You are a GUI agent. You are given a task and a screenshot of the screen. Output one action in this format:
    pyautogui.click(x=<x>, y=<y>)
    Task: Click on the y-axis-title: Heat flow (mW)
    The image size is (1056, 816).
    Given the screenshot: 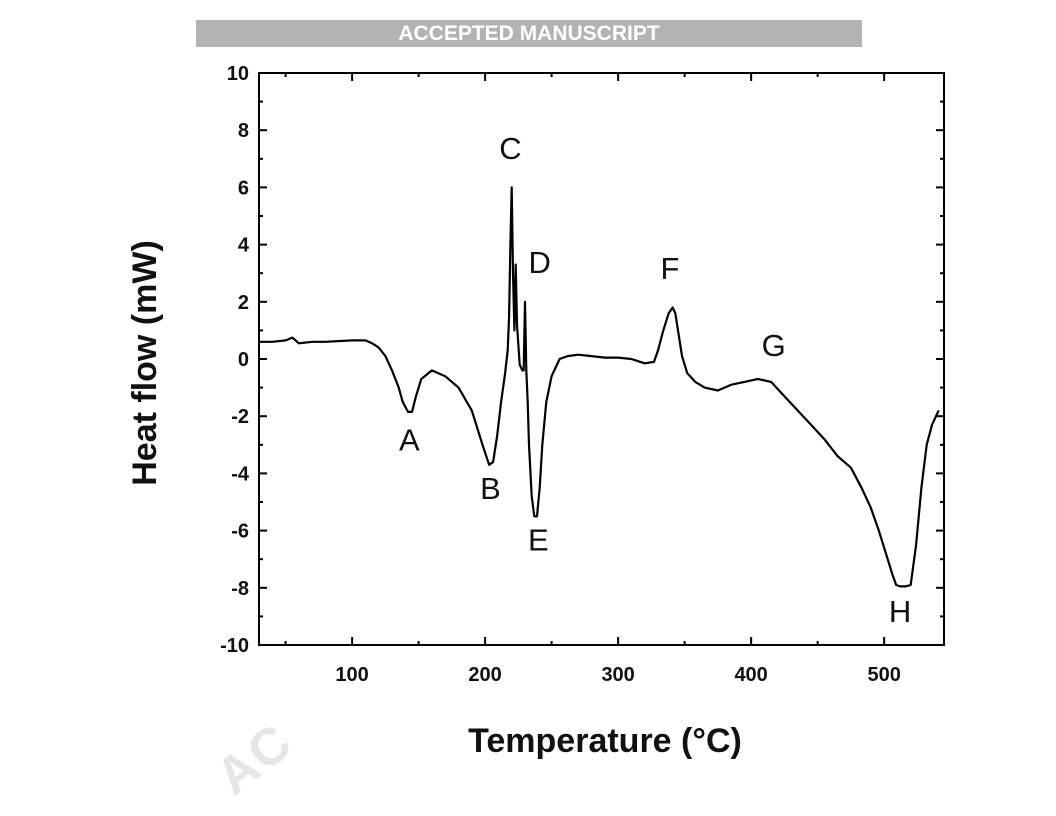 What is the action you would take?
    pyautogui.click(x=145, y=363)
    